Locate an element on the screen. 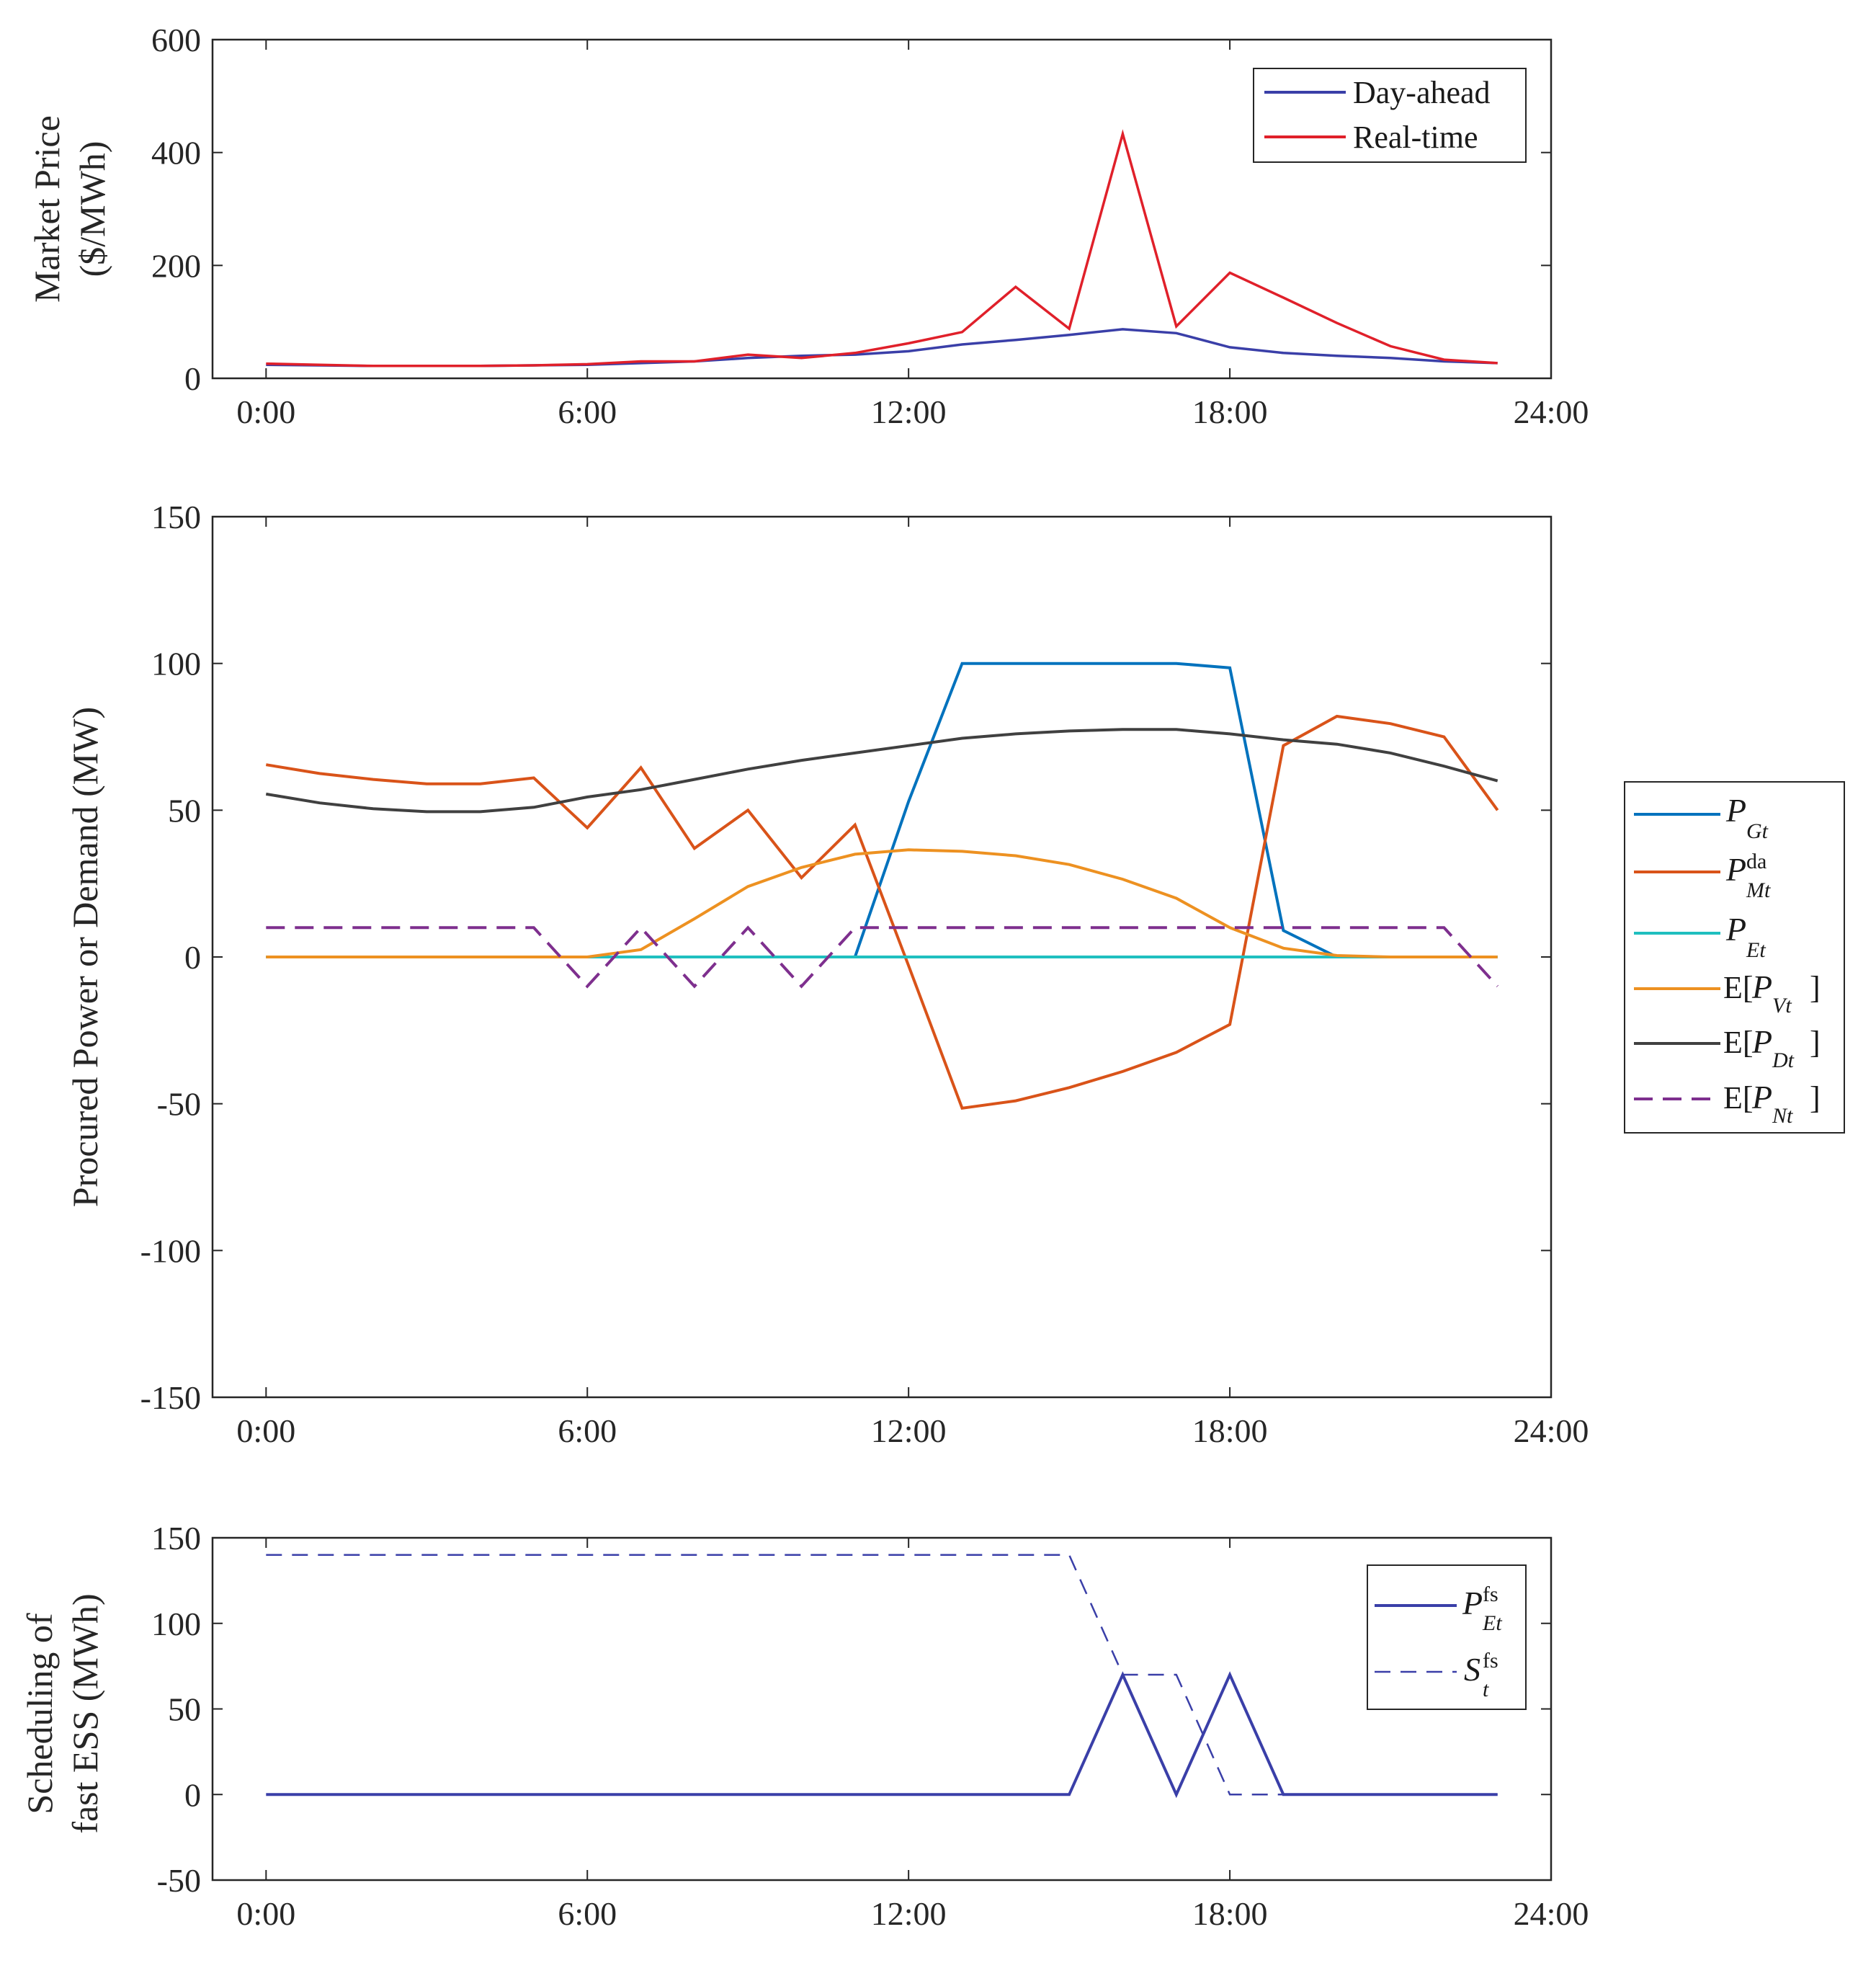 Image resolution: width=1876 pixels, height=1968 pixels. legend-label-e-p-vt: E[ P Vt ] is located at coordinates (1772, 993).